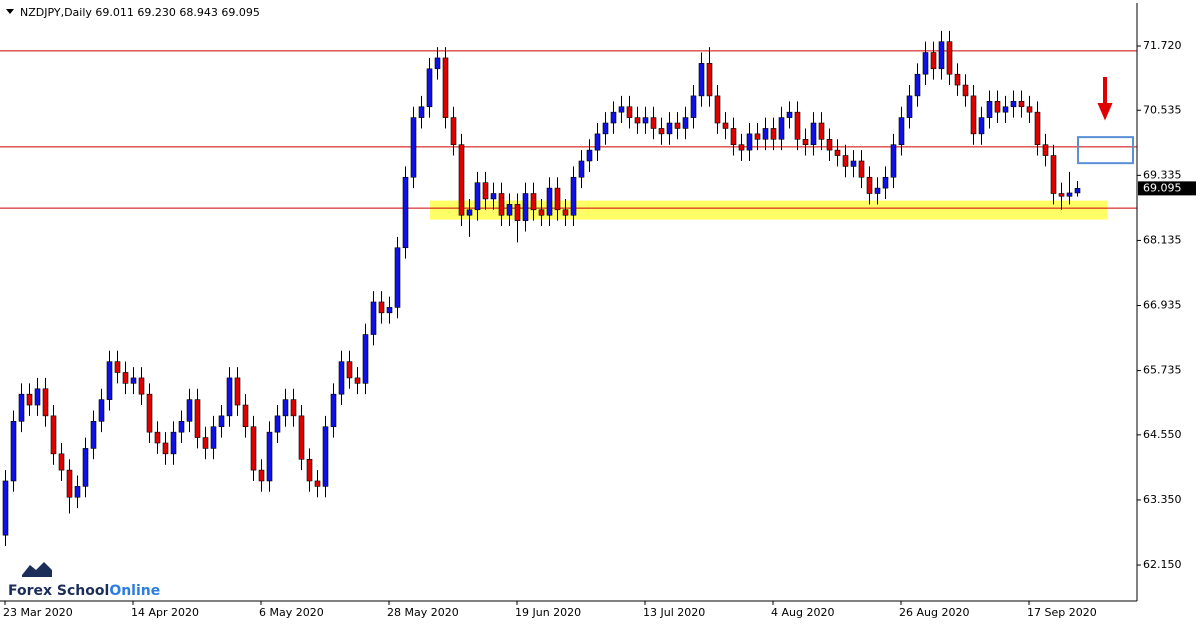 This screenshot has width=1200, height=627. Describe the element at coordinates (1162, 370) in the screenshot. I see `y-tick-label: 65.735` at that location.